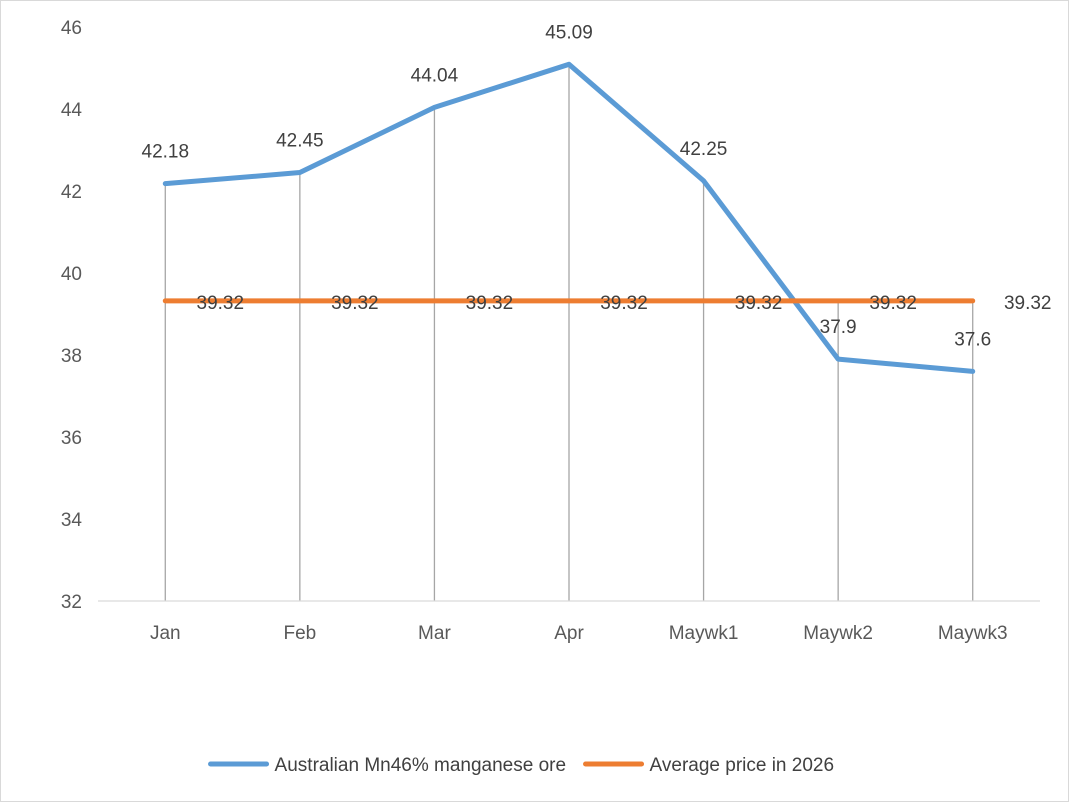 This screenshot has width=1069, height=802. I want to click on y-tick-label: 32, so click(71, 602).